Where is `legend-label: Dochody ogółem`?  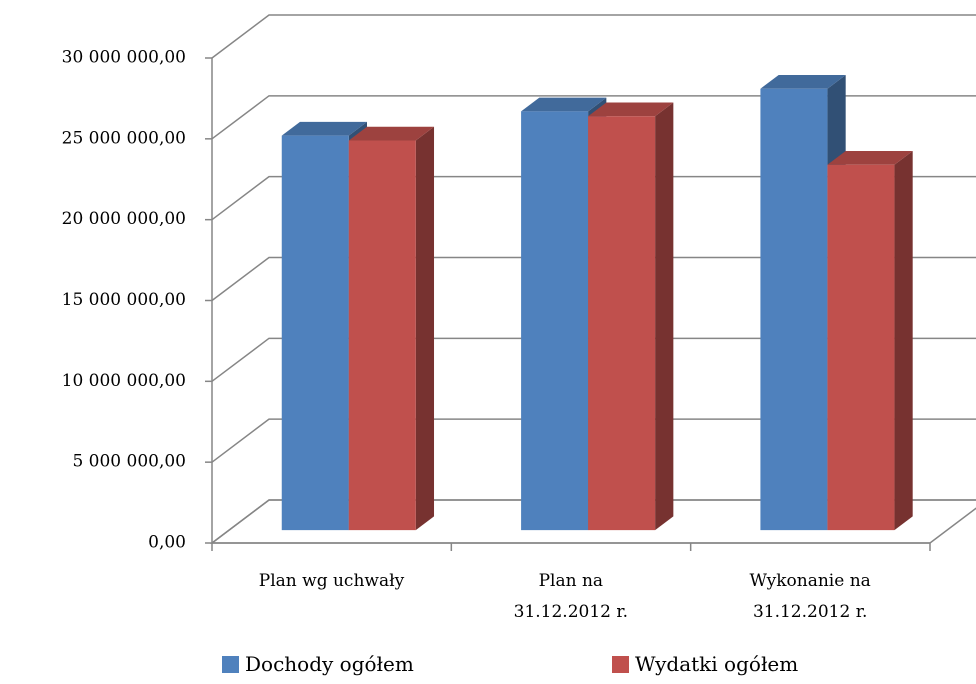 legend-label: Dochody ogółem is located at coordinates (329, 664).